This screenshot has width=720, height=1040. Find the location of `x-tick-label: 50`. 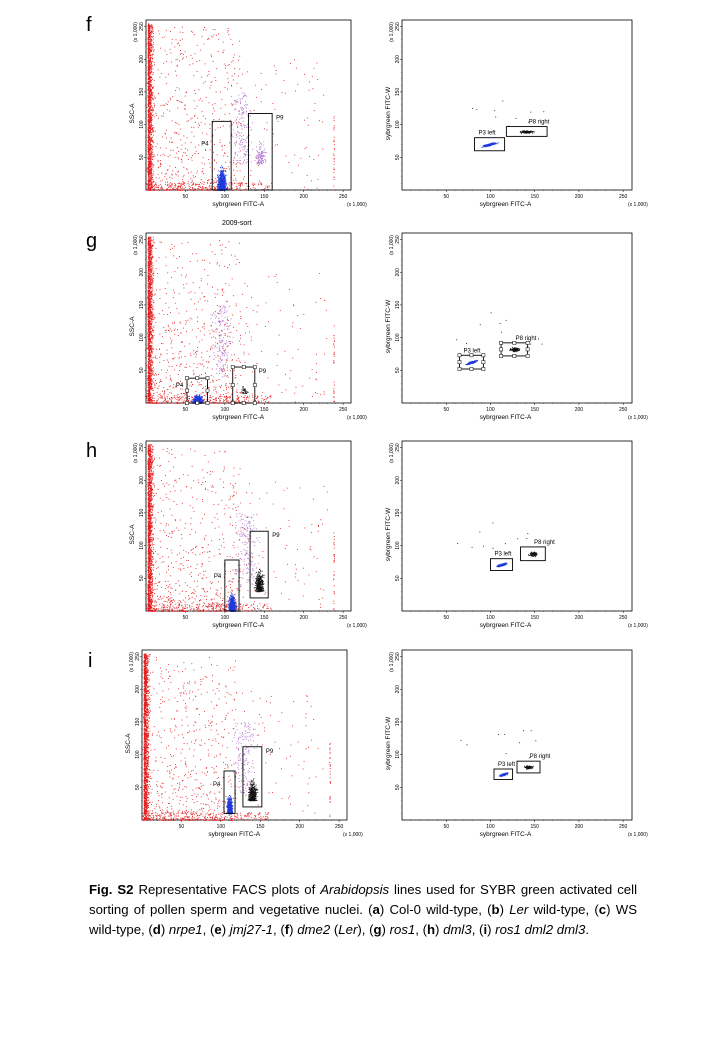

x-tick-label: 50 is located at coordinates (186, 197).